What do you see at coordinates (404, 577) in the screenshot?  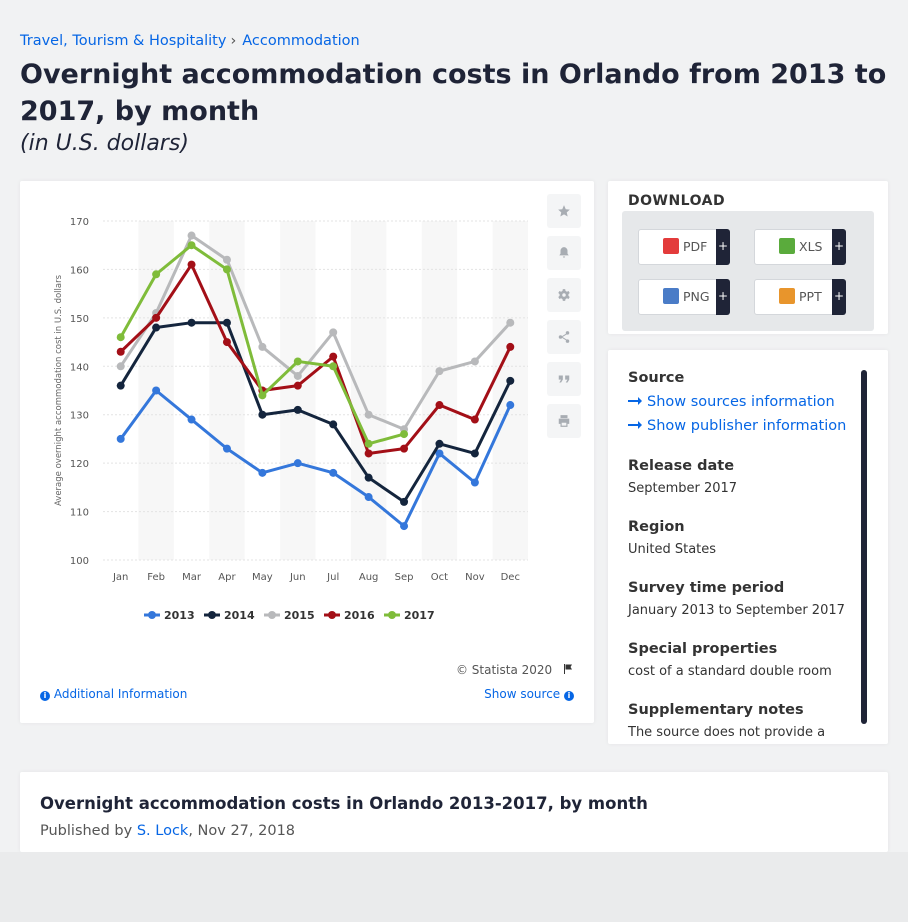 I see `x-tick-label: Sep` at bounding box center [404, 577].